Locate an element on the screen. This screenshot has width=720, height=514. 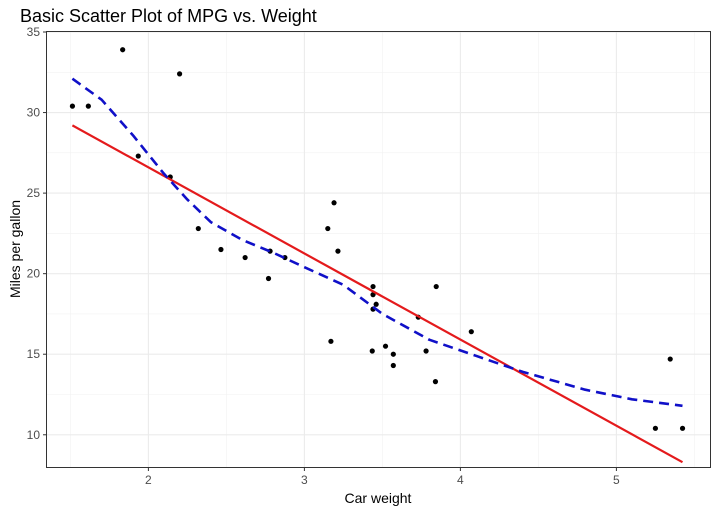
y-axis-title: Miles per gallon is located at coordinates (15, 249).